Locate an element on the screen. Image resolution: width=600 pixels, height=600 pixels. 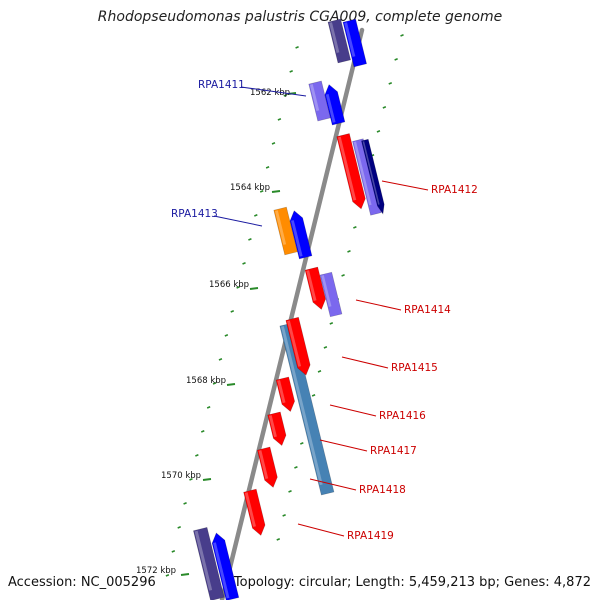
gene-label-rpa1412: RPA1412 is located at coordinates (454, 190).